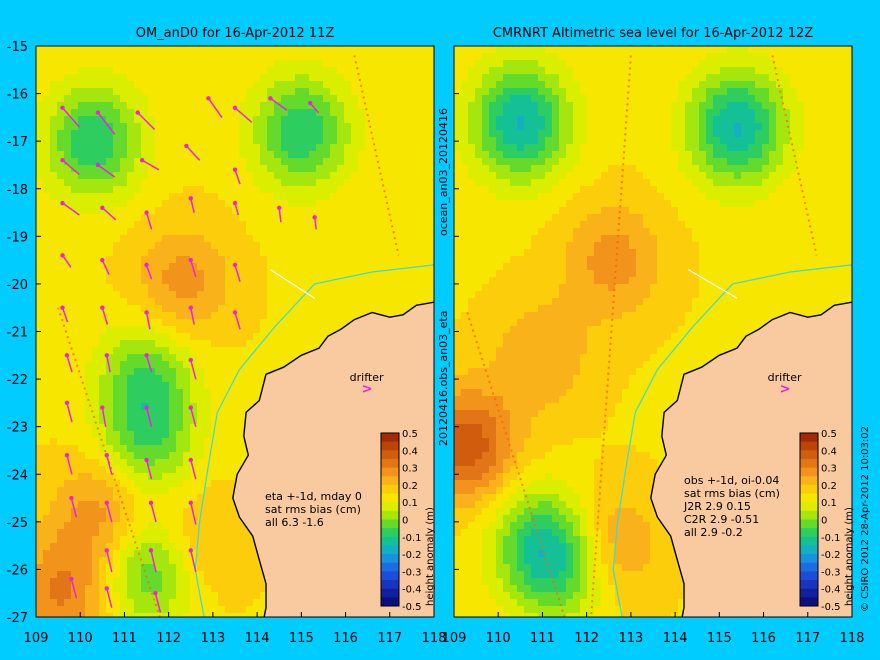 The width and height of the screenshot is (880, 660). What do you see at coordinates (243, 115) in the screenshot?
I see `current-vector` at bounding box center [243, 115].